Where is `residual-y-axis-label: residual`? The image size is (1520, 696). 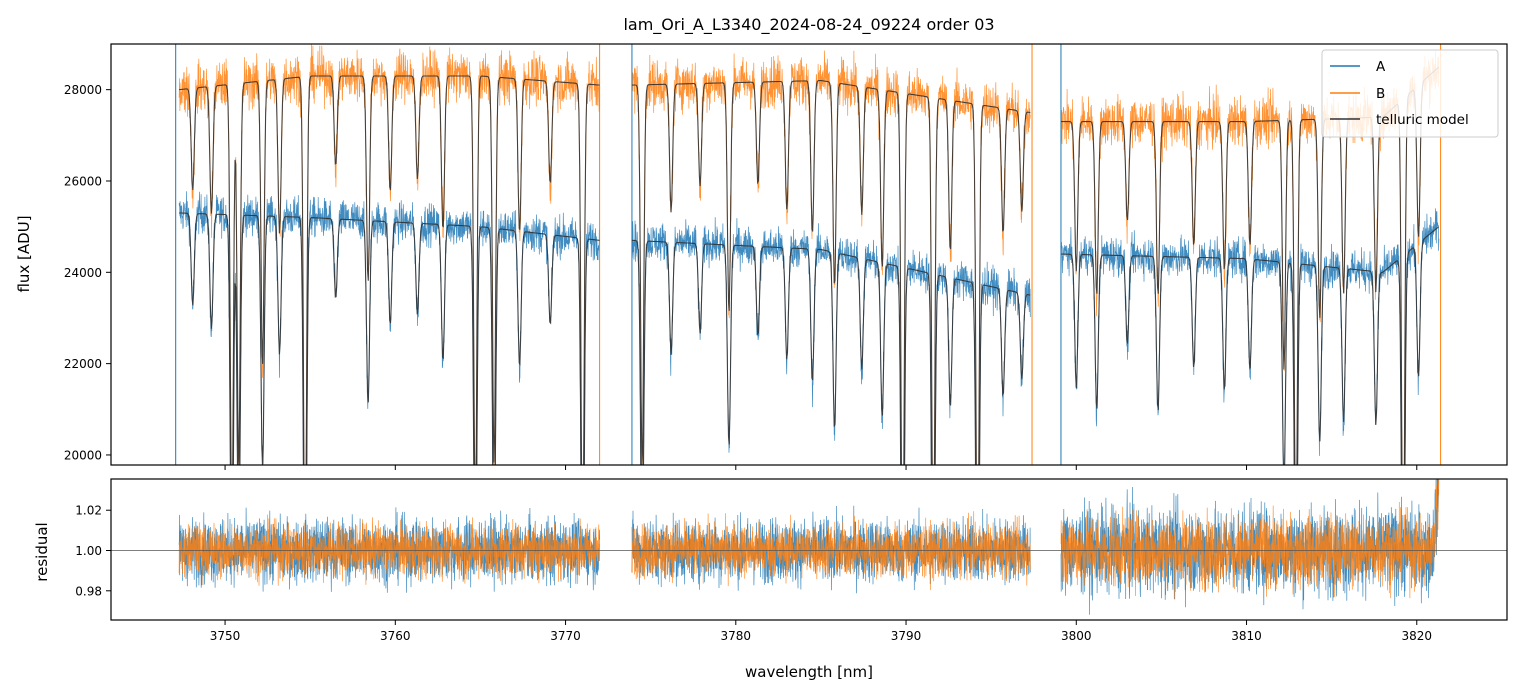 residual-y-axis-label: residual is located at coordinates (42, 551).